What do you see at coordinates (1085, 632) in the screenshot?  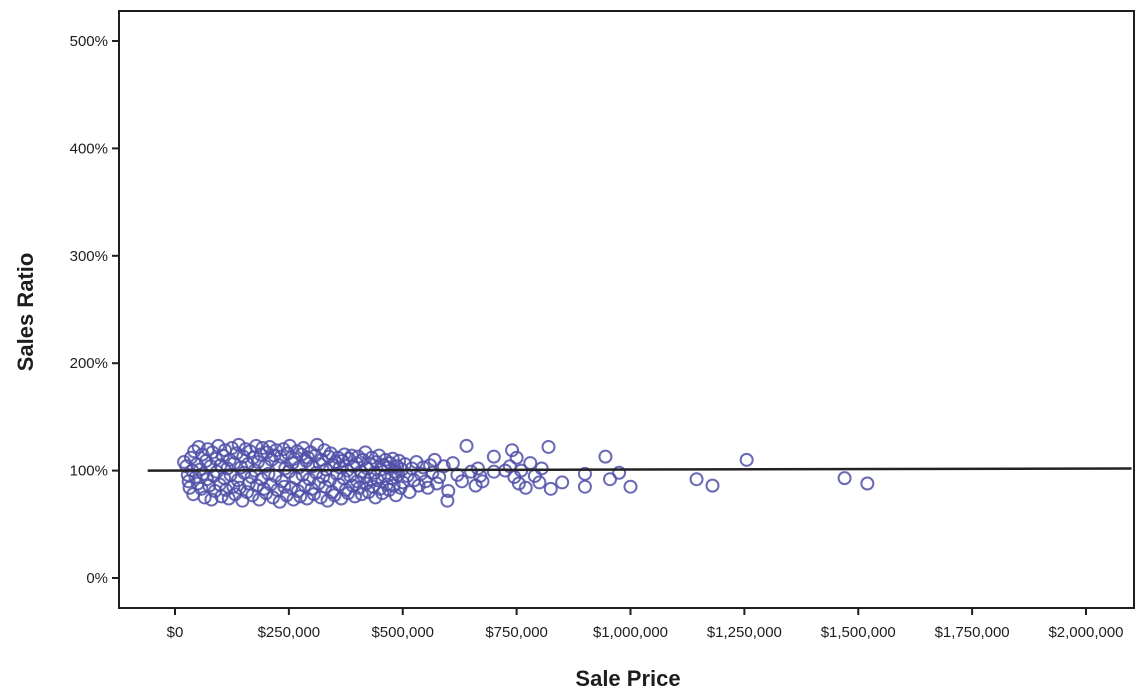 I see `x-tick-label: $2,000,000` at bounding box center [1085, 632].